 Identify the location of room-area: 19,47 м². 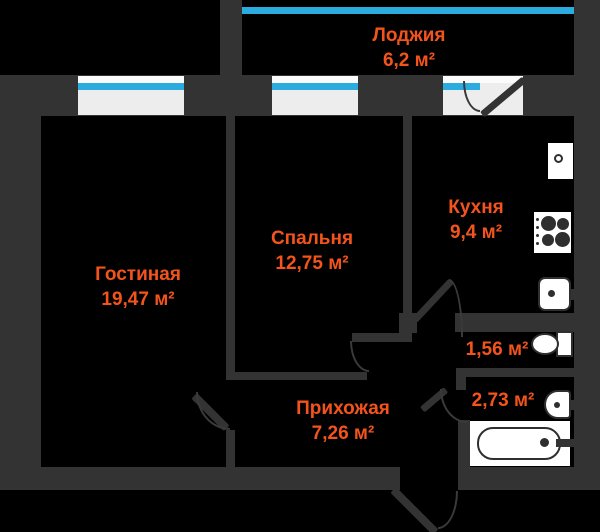
(138, 299).